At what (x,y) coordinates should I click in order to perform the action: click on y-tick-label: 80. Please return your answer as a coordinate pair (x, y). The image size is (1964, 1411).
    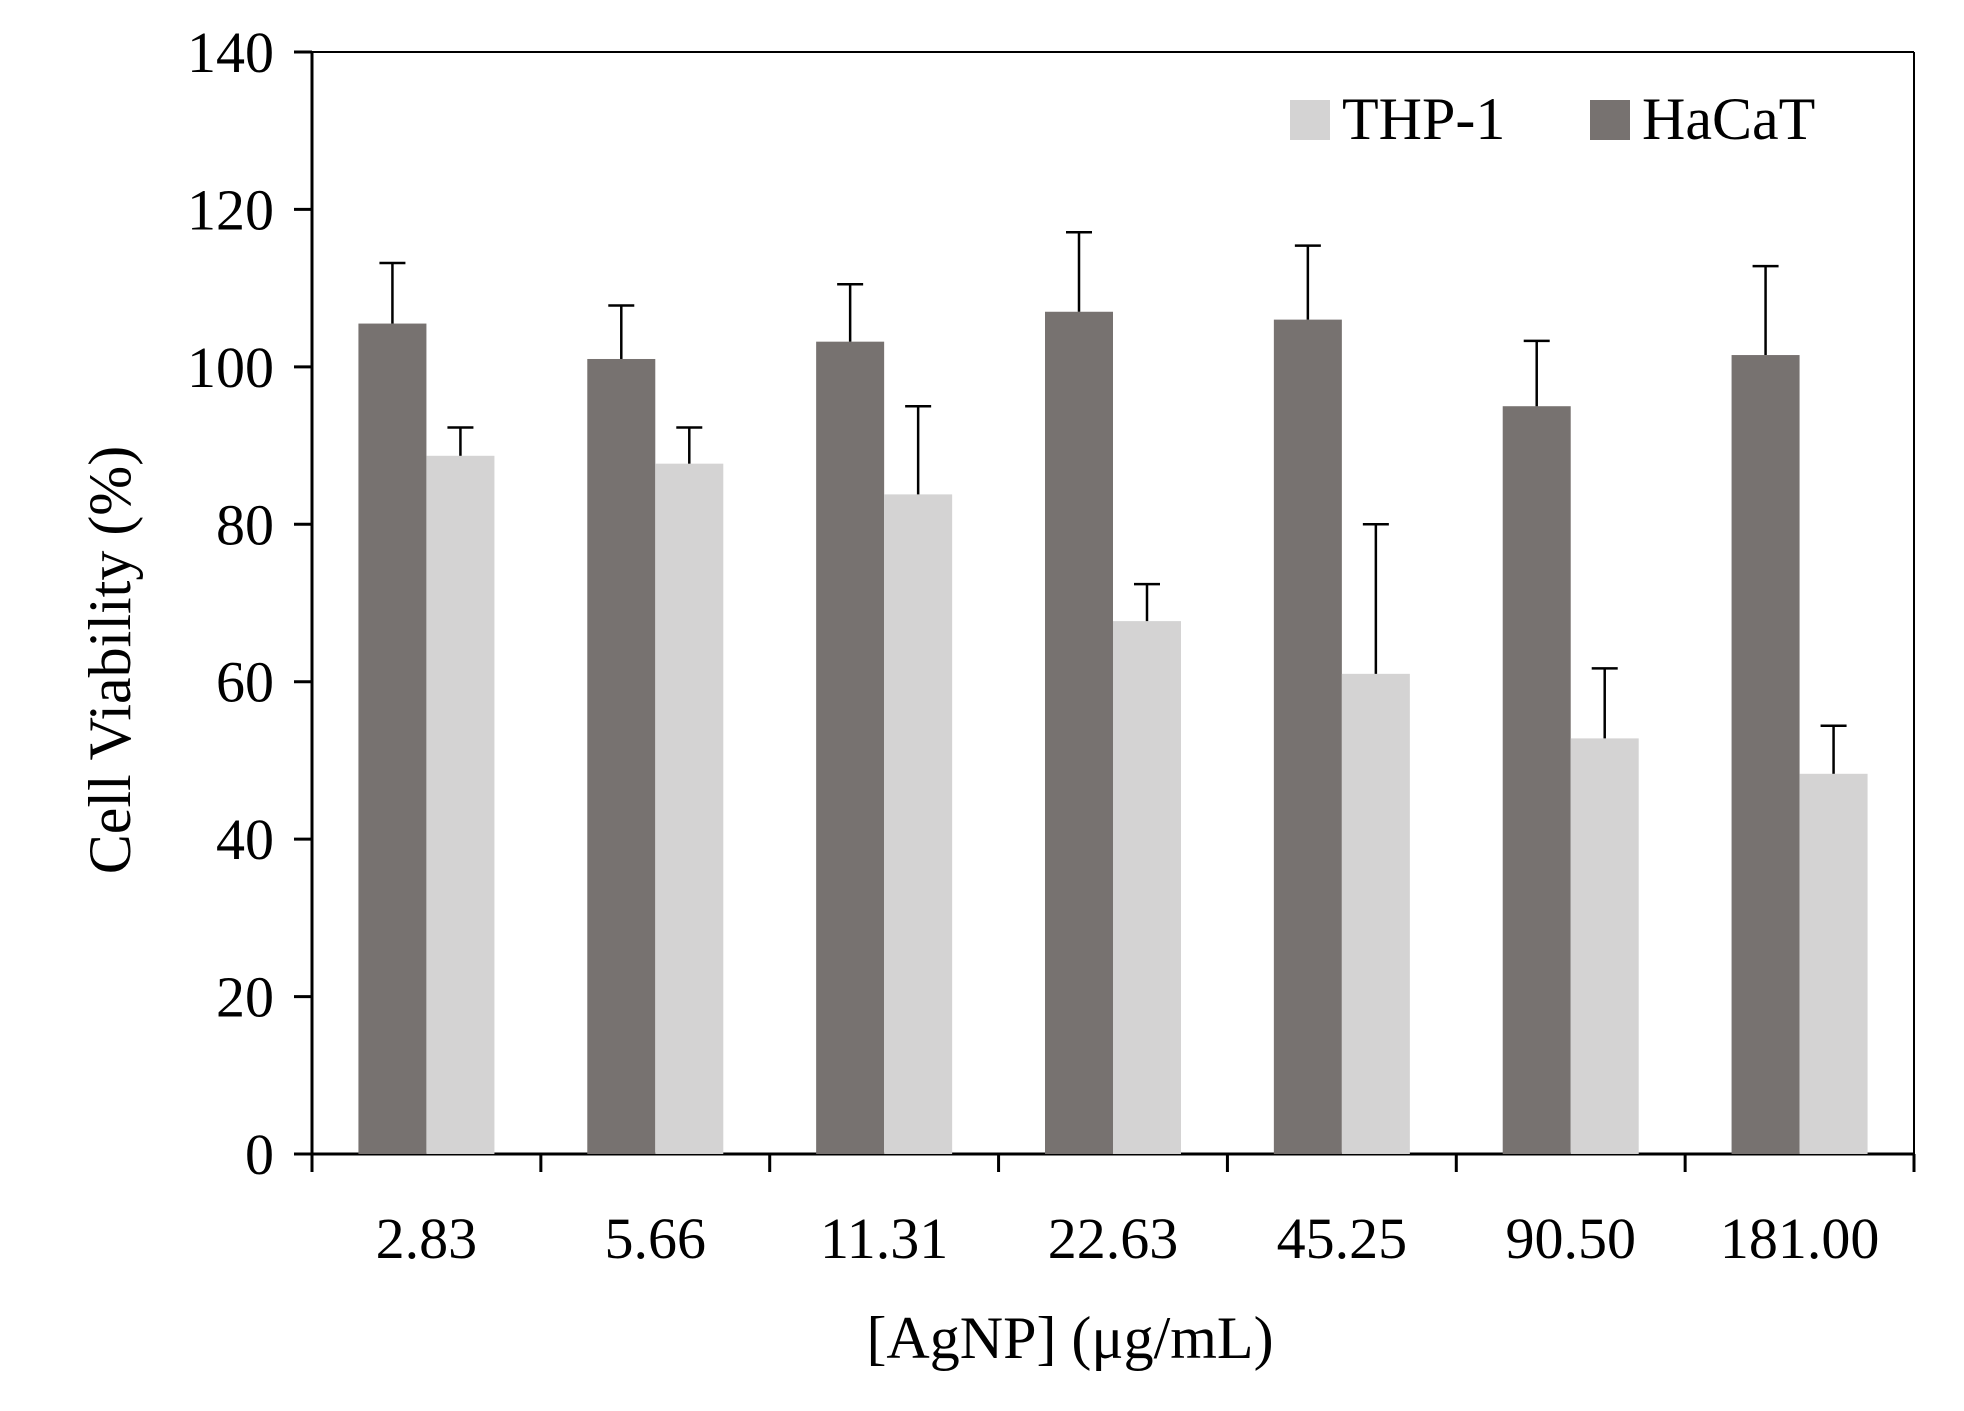
    Looking at the image, I should click on (245, 524).